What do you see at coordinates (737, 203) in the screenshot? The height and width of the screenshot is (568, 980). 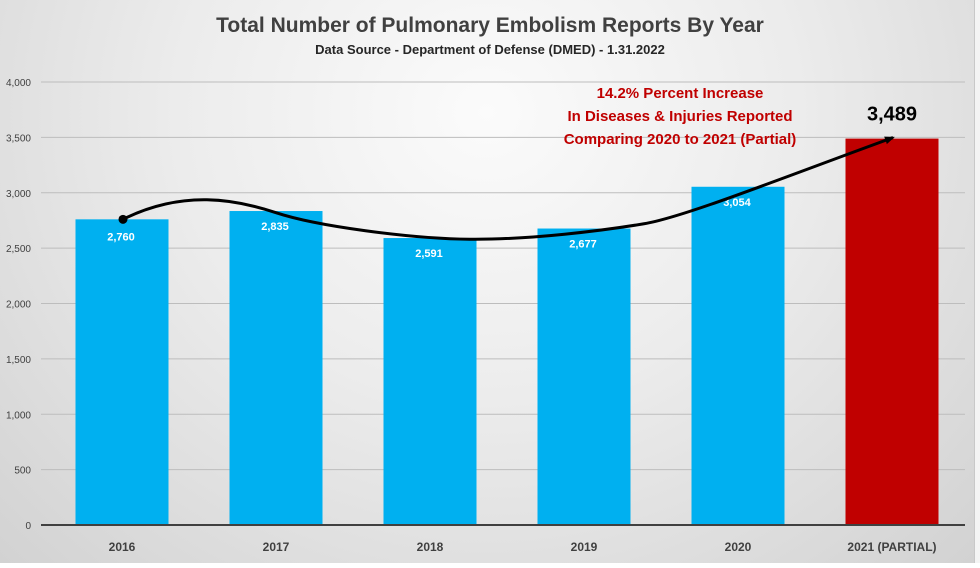 I see `data-label: 3,054` at bounding box center [737, 203].